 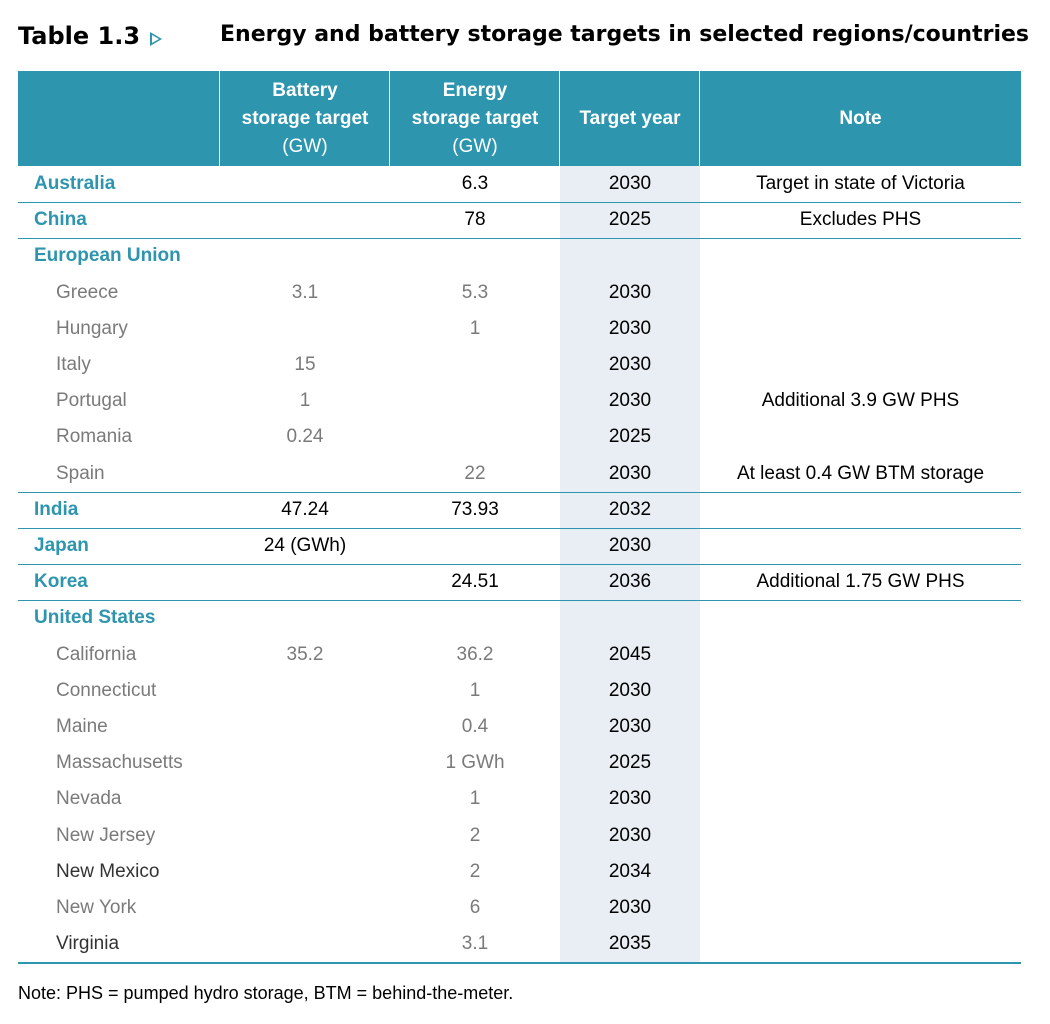 I want to click on row-name: Greece, so click(x=87, y=292).